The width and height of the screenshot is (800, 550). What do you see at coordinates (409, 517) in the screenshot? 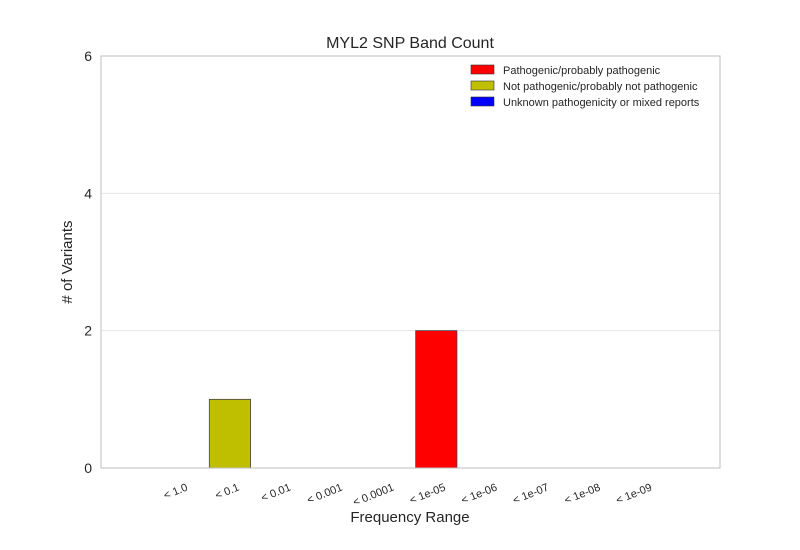
I see `x-axis-label: Frequency Range` at bounding box center [409, 517].